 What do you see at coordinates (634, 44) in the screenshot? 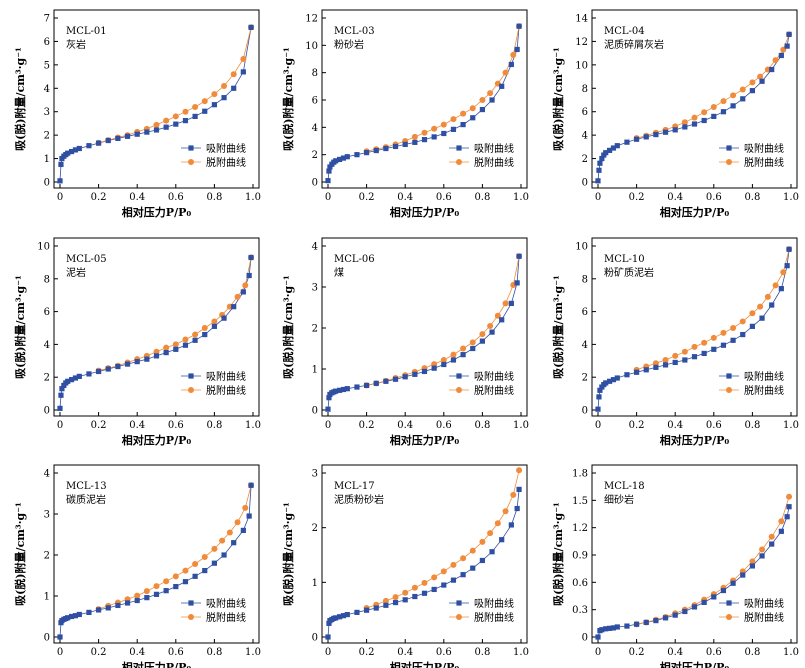
I see `lithology-label: 泥质碎屑灰岩` at bounding box center [634, 44].